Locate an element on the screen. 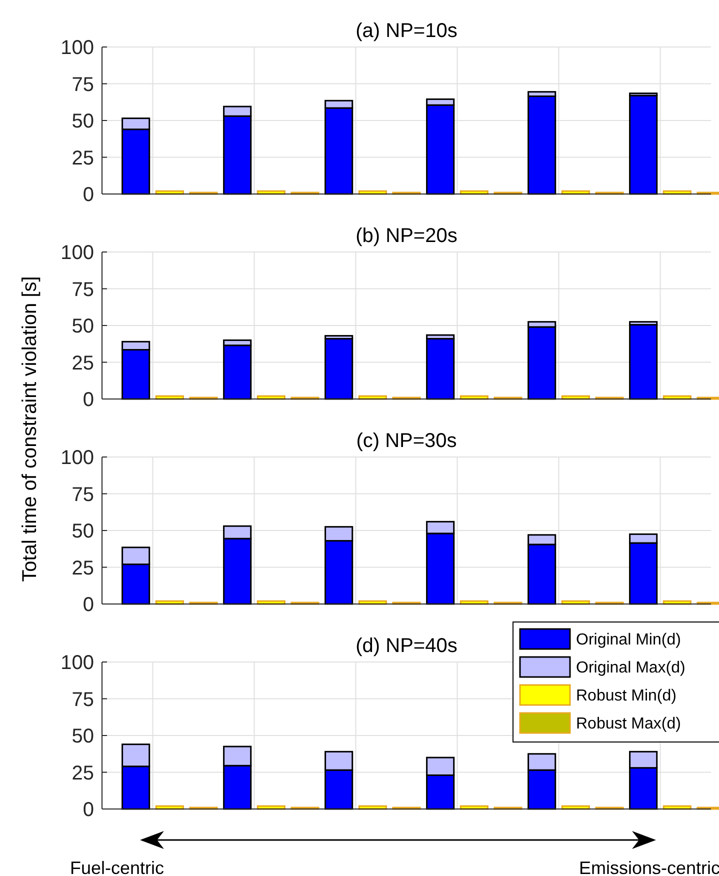  legend-label: Original Min(d) is located at coordinates (628, 640).